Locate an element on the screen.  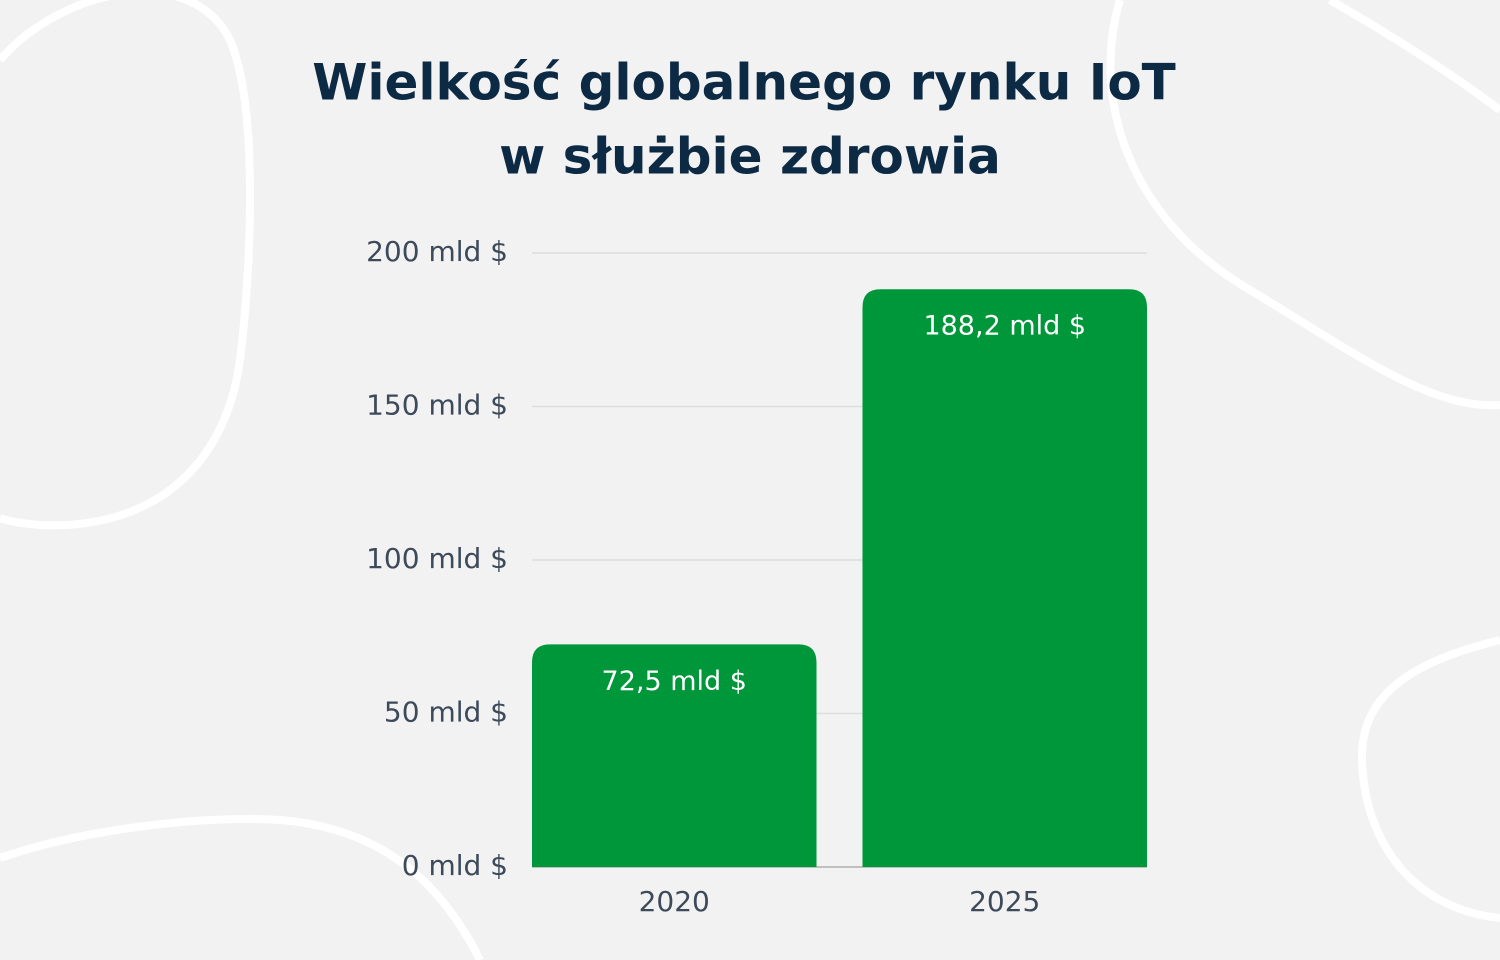
y-tick-label: 150 mld $ is located at coordinates (437, 405).